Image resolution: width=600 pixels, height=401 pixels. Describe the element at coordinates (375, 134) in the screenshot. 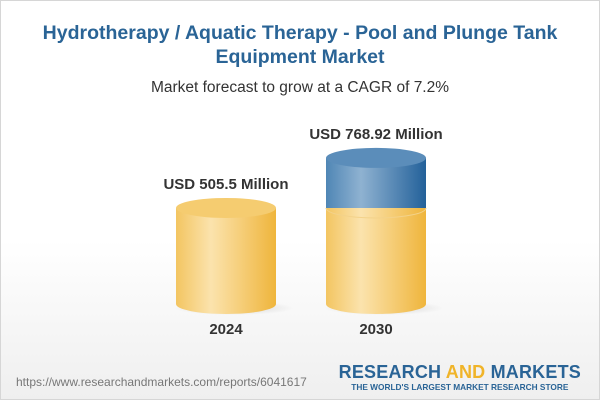

I see `value-label-2030: USD 768.92 Million` at that location.